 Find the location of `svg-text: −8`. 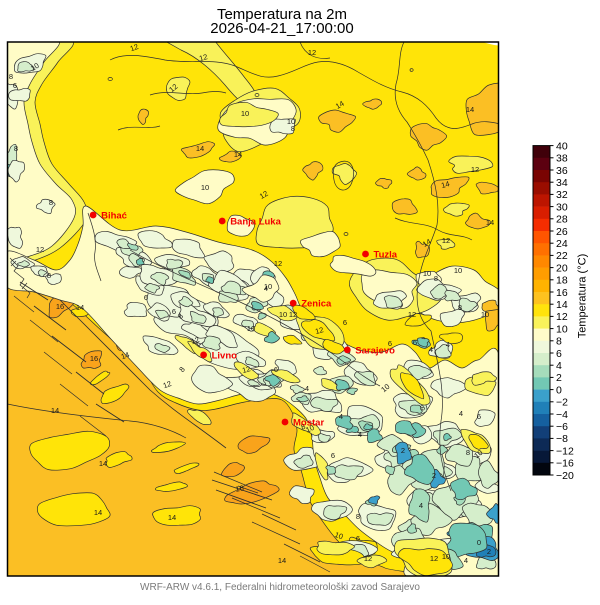

svg-text: −8 is located at coordinates (562, 439).